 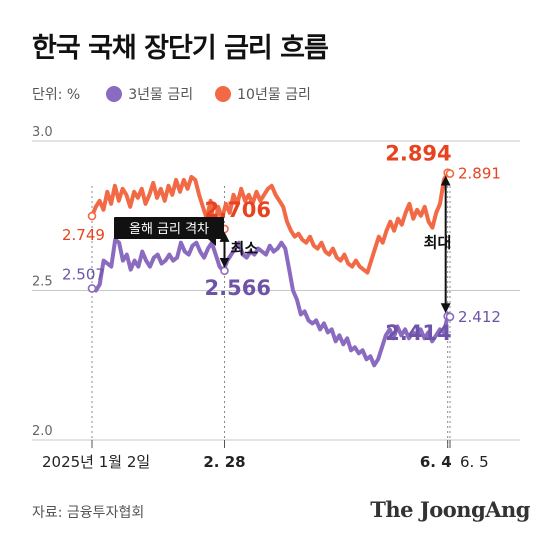 I want to click on series-line-10y, so click(x=271, y=222).